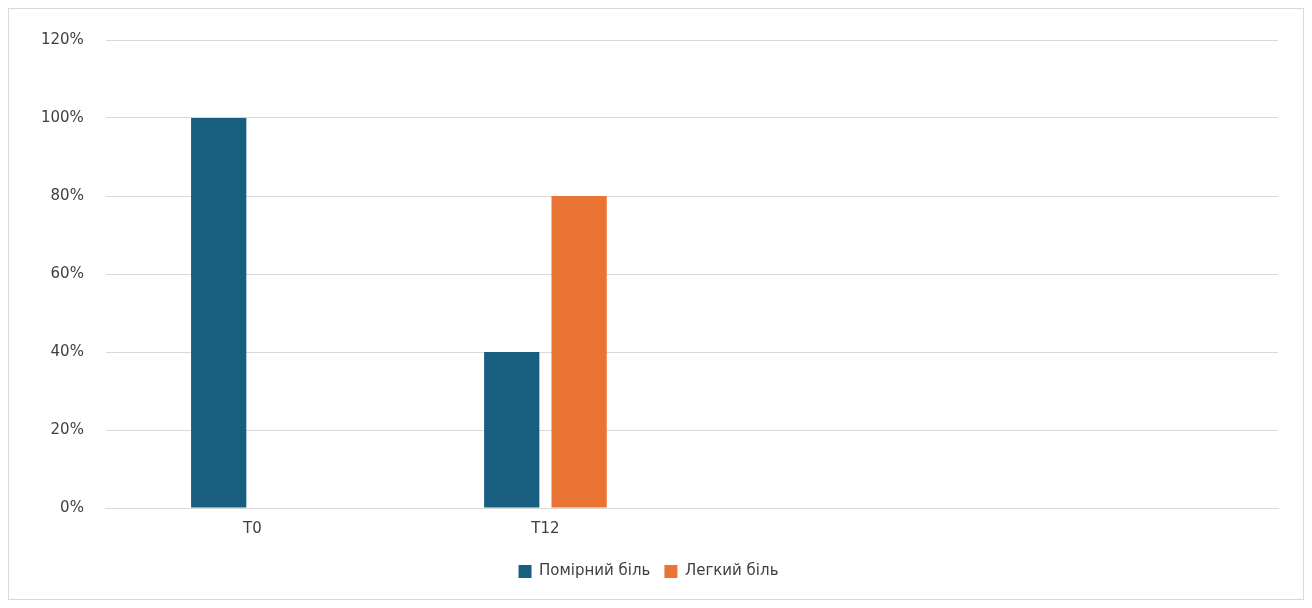  I want to click on x-tick-label: T12, so click(545, 527).